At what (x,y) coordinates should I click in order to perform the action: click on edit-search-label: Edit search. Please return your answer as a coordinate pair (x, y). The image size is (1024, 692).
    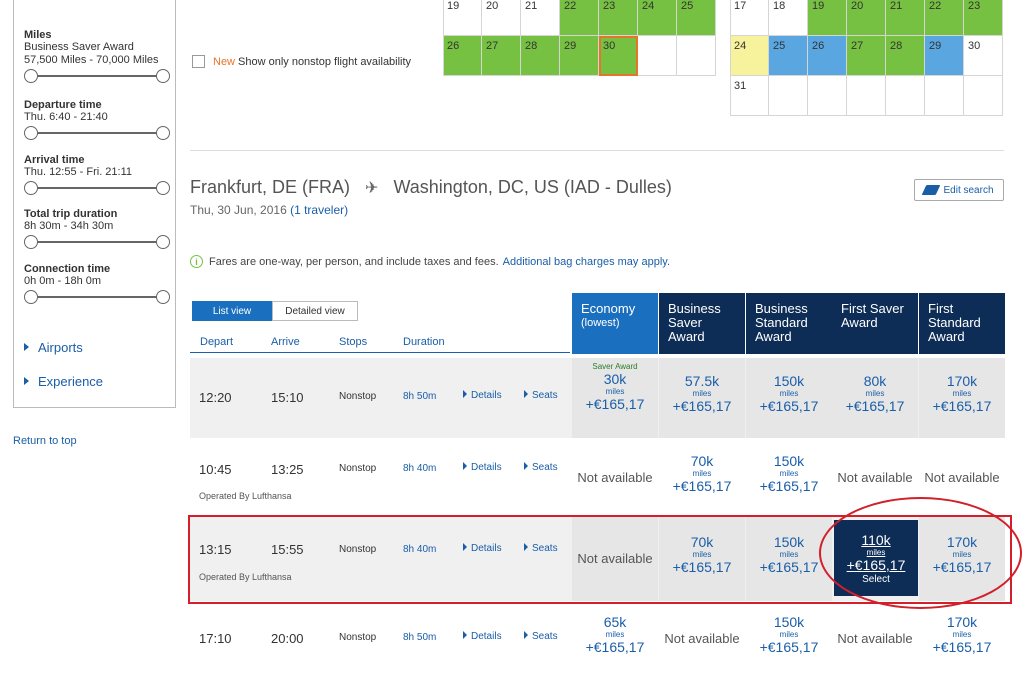
    Looking at the image, I should click on (968, 190).